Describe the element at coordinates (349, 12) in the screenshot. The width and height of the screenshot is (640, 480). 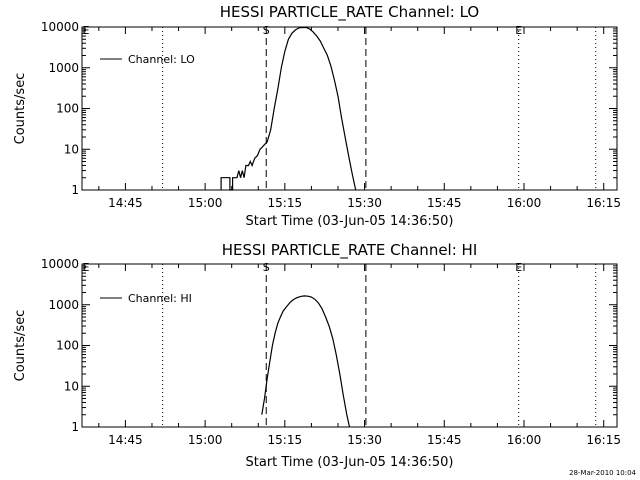
I see `chart-title: HESSI PARTICLE_RATE Channel: LO` at that location.